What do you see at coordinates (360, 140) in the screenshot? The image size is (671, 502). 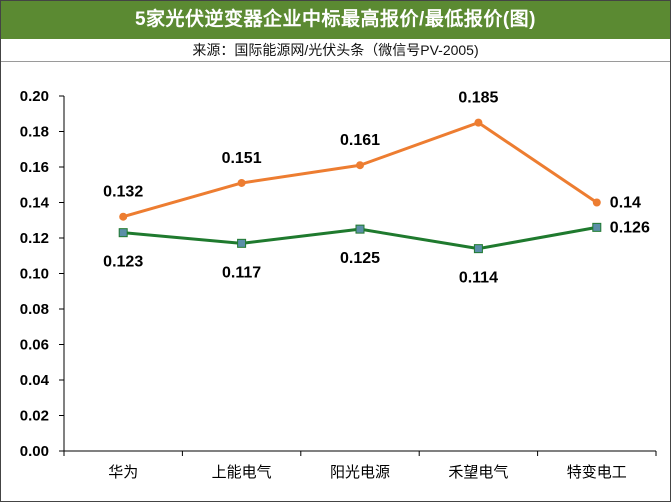 I see `data-label: 0.161` at bounding box center [360, 140].